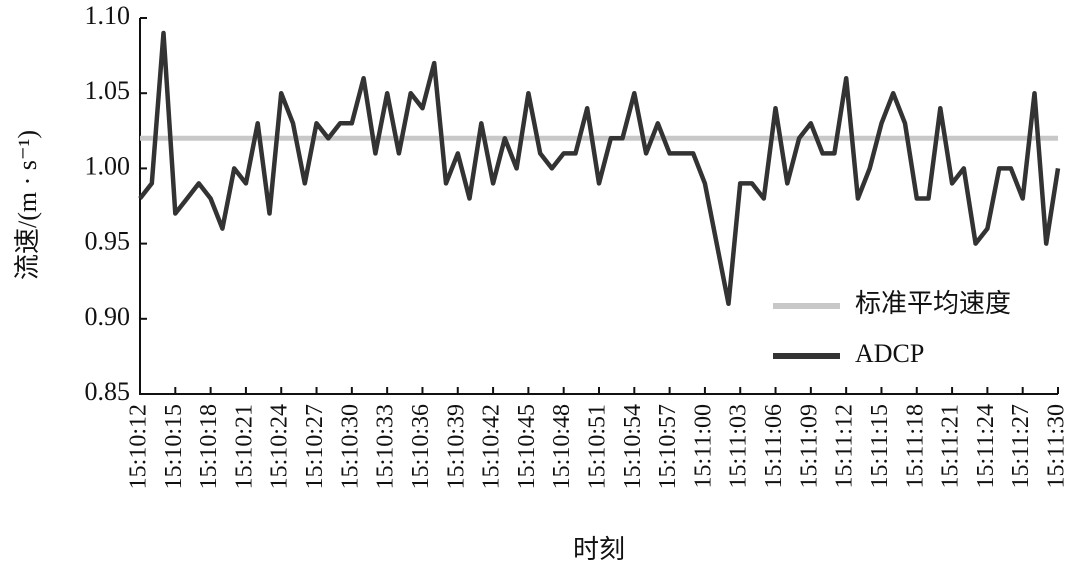 Image resolution: width=1080 pixels, height=574 pixels. I want to click on x-tick-label: 15:11:00, so click(703, 446).